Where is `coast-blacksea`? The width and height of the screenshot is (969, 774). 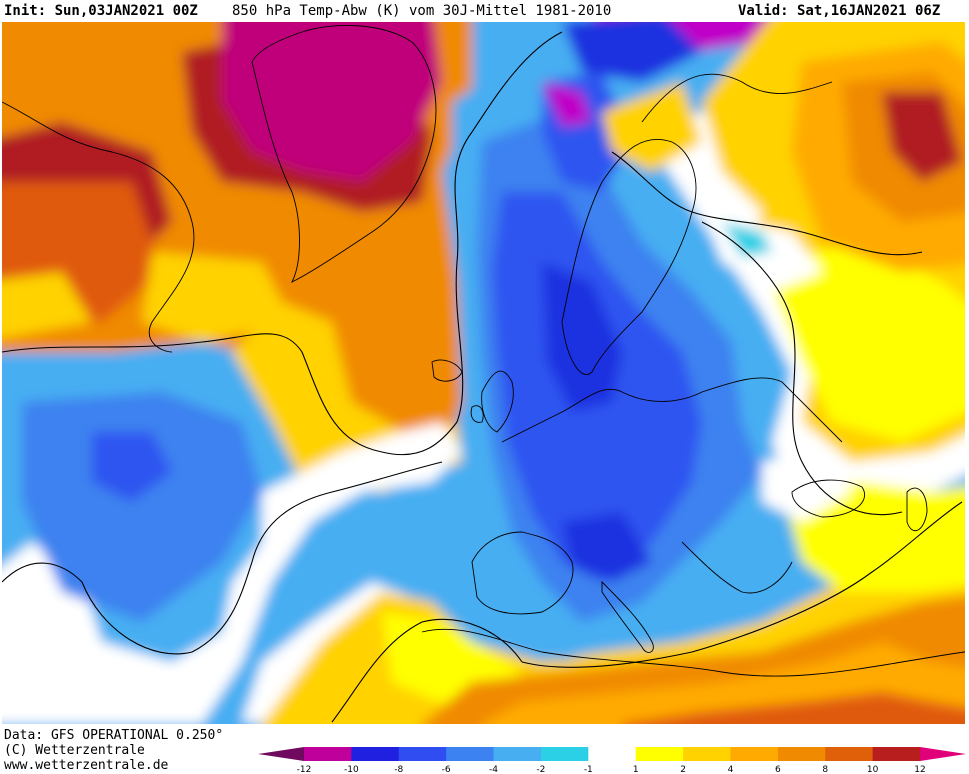 coast-blacksea is located at coordinates (828, 498).